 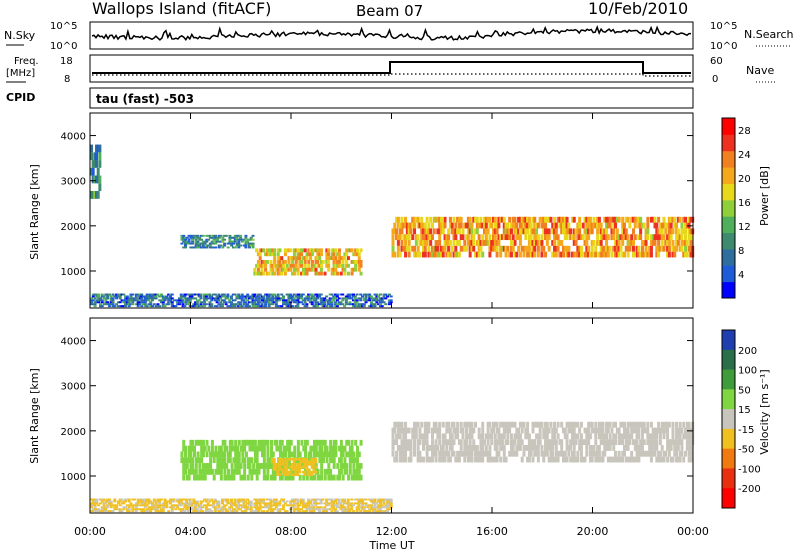 What do you see at coordinates (63, 46) in the screenshot?
I see `noise-left-tick-bottom: 10^0` at bounding box center [63, 46].